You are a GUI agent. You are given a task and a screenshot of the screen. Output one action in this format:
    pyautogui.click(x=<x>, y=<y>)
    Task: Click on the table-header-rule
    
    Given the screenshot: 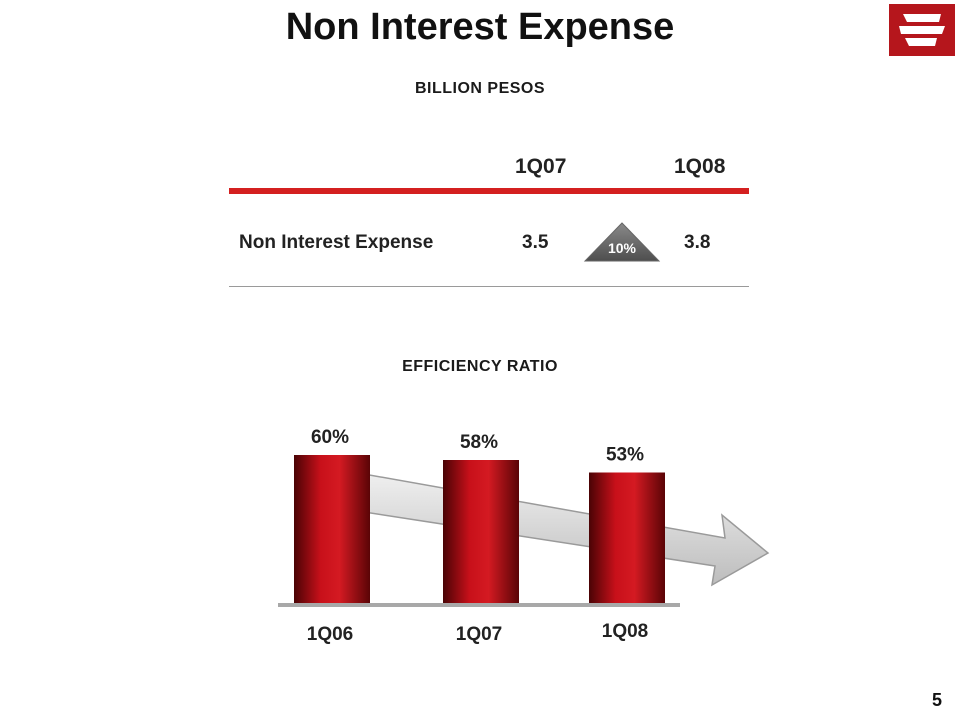 What is the action you would take?
    pyautogui.click(x=489, y=191)
    